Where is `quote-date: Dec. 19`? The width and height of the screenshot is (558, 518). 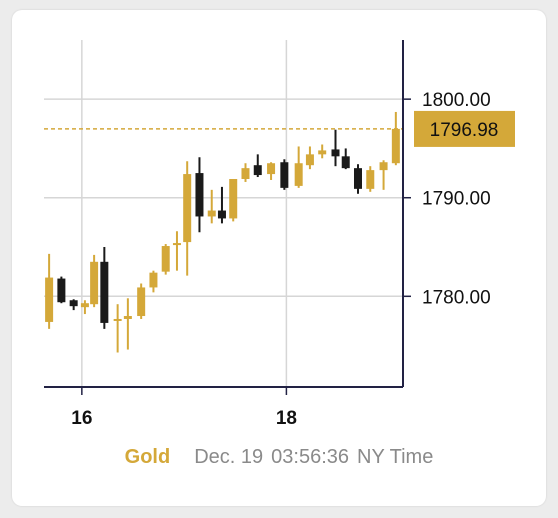 quote-date: Dec. 19 is located at coordinates (229, 457).